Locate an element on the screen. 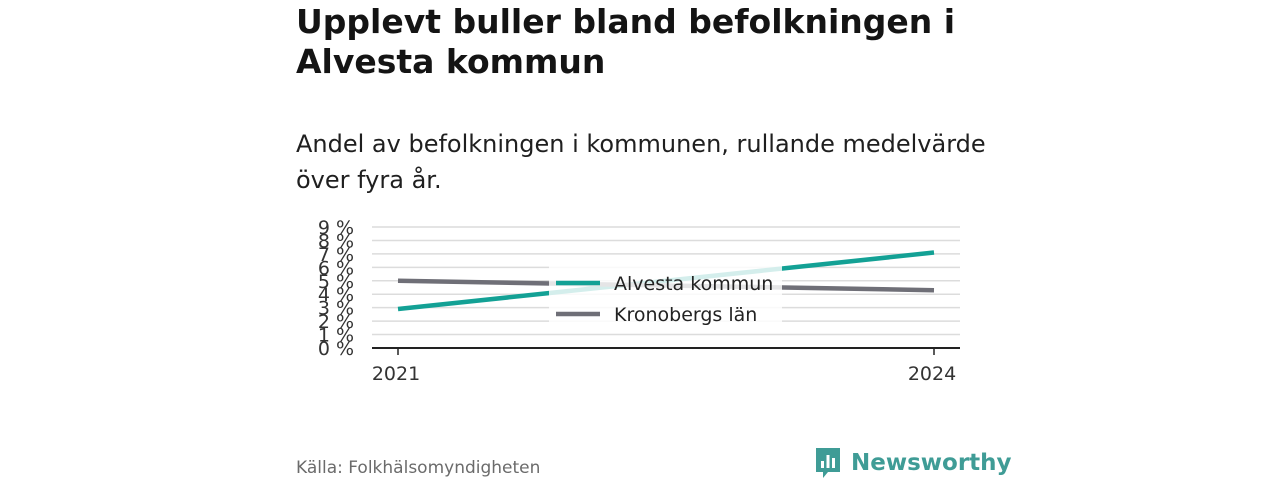 This screenshot has width=1280, height=480. y-tick-label: 4 % is located at coordinates (336, 295).